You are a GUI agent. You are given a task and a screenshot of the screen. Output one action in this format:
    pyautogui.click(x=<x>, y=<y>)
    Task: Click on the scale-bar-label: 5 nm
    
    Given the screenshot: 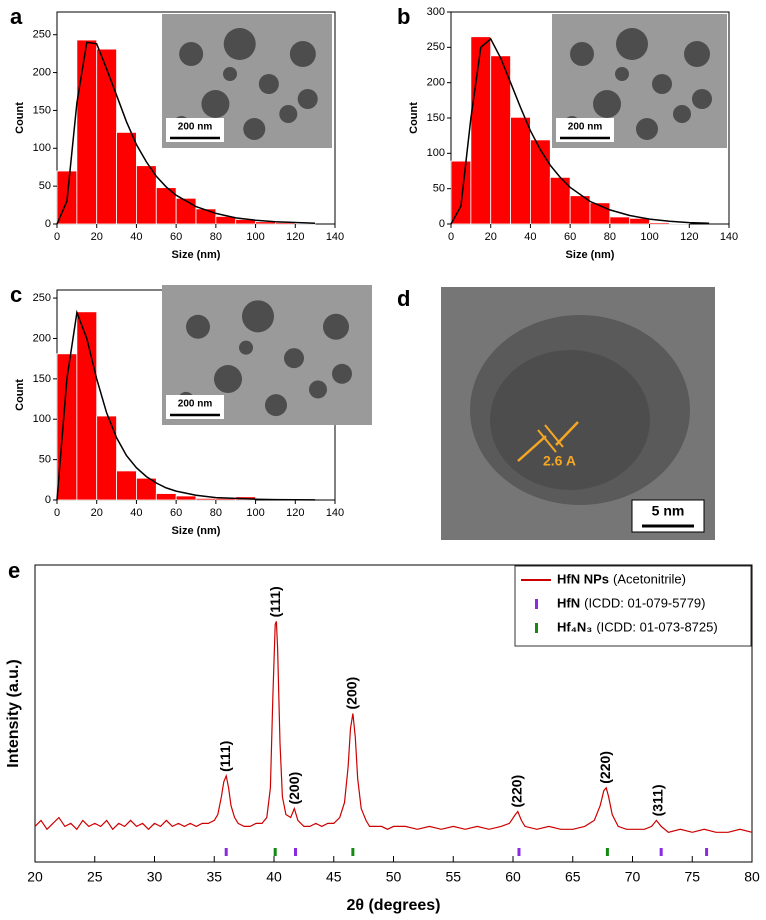 What is the action you would take?
    pyautogui.click(x=668, y=511)
    